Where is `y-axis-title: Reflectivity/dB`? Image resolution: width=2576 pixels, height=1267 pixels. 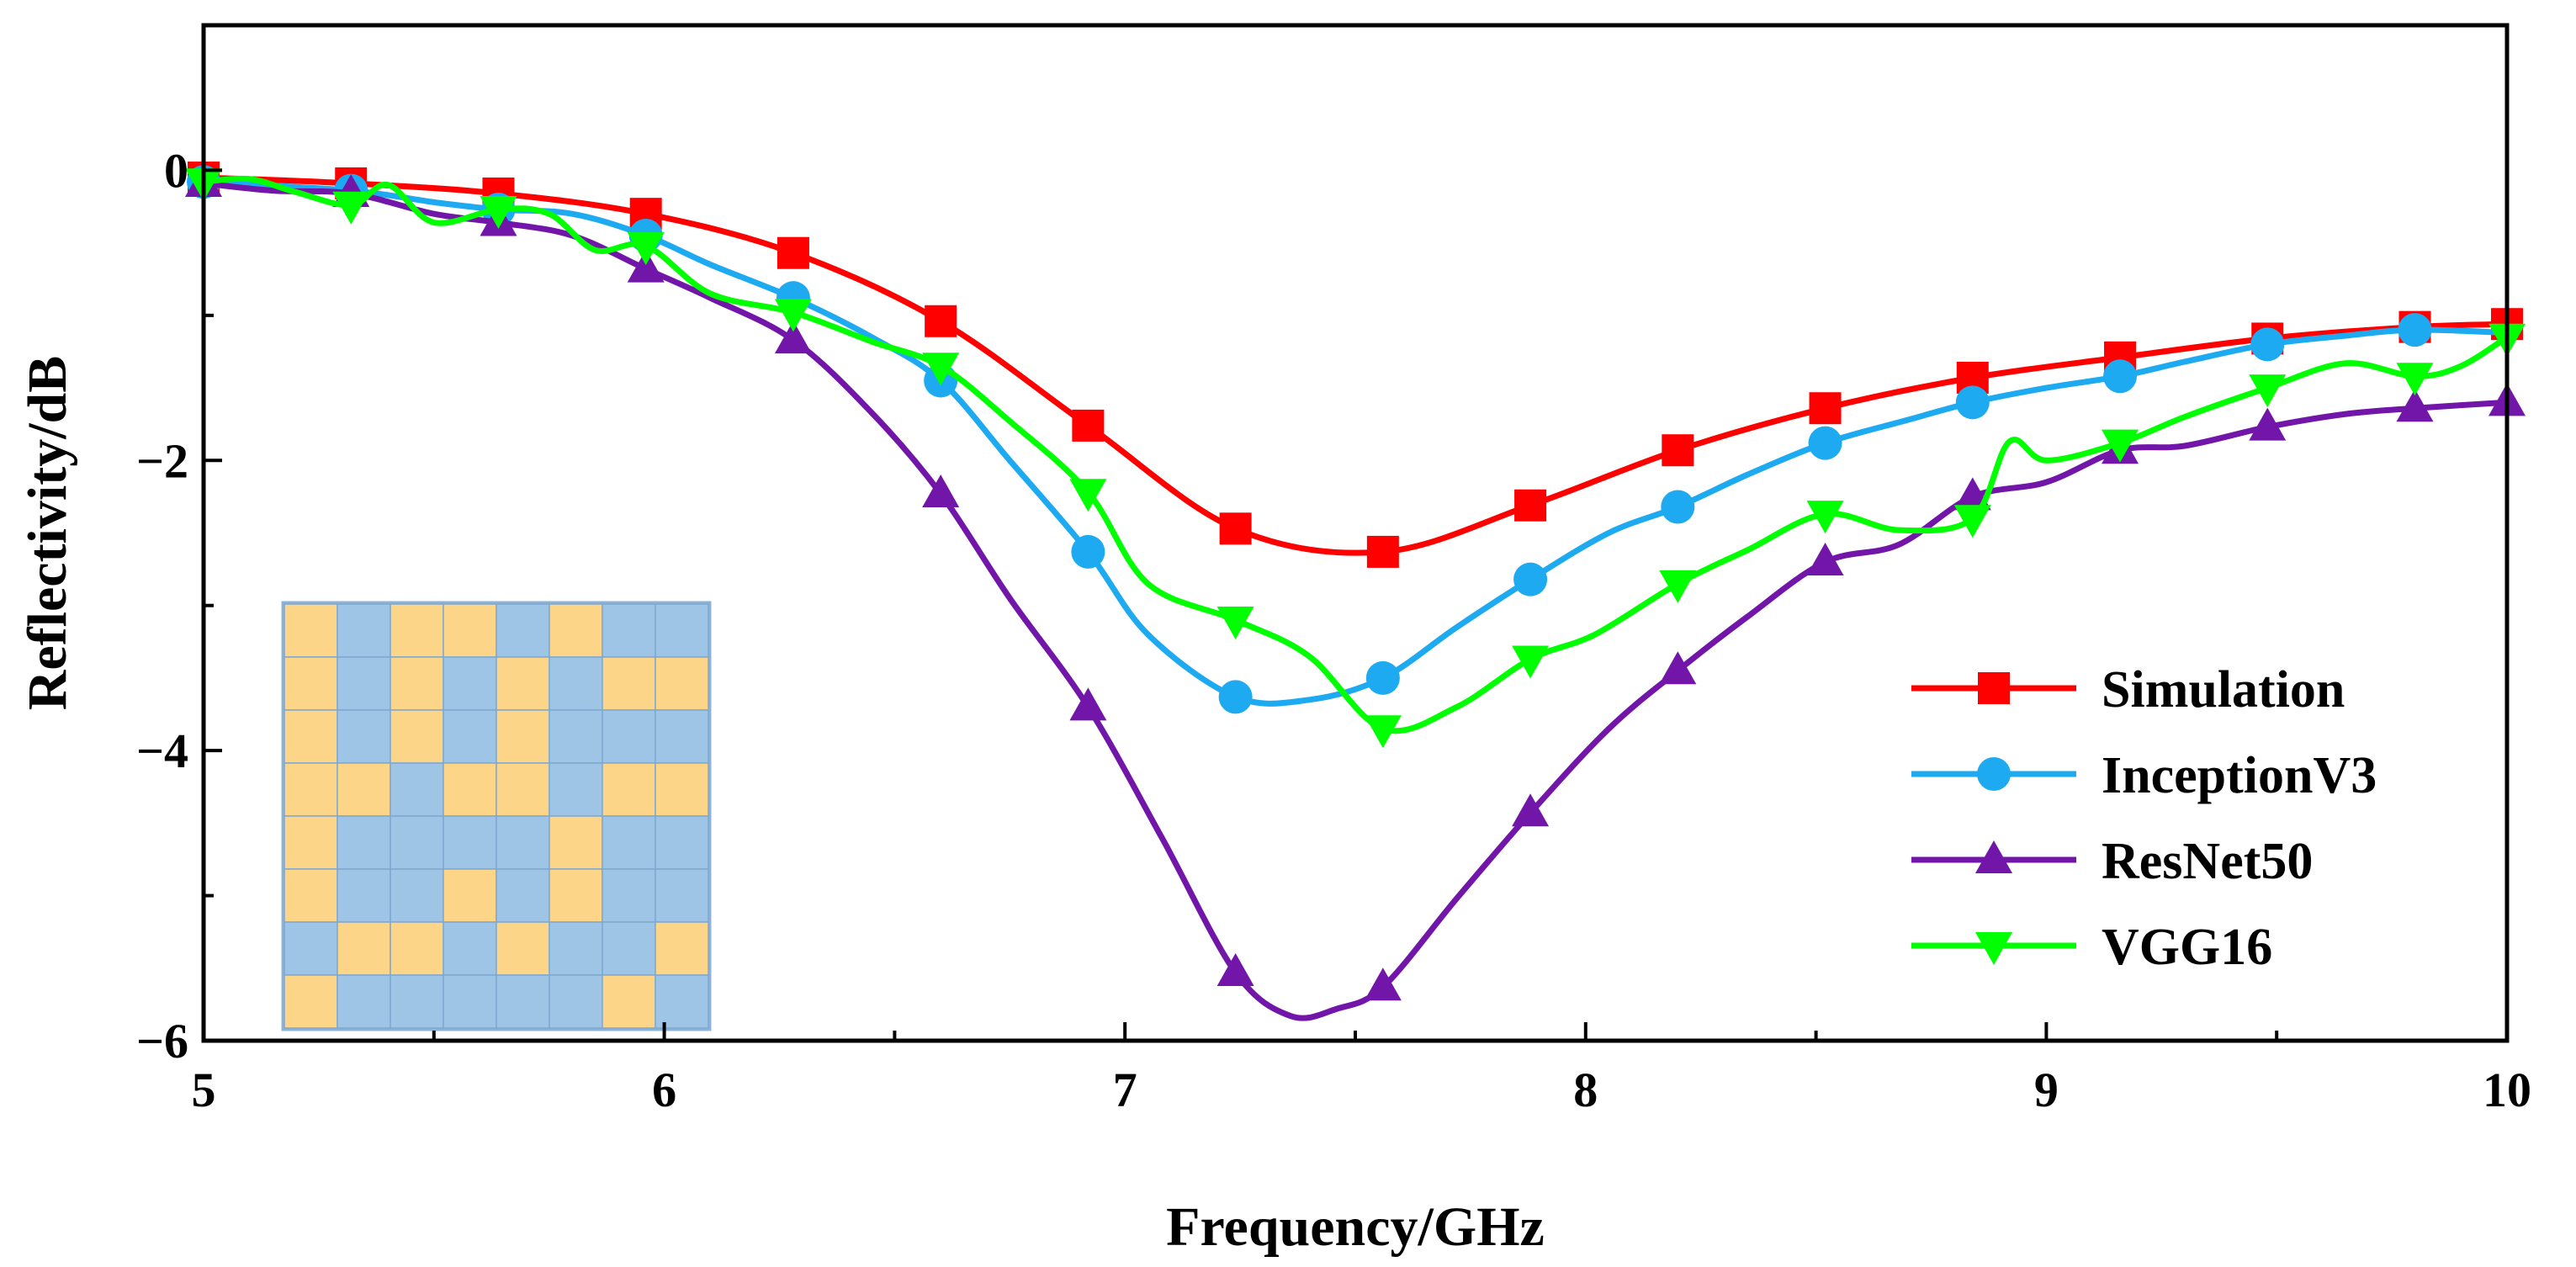 y-axis-title: Reflectivity/dB is located at coordinates (47, 534).